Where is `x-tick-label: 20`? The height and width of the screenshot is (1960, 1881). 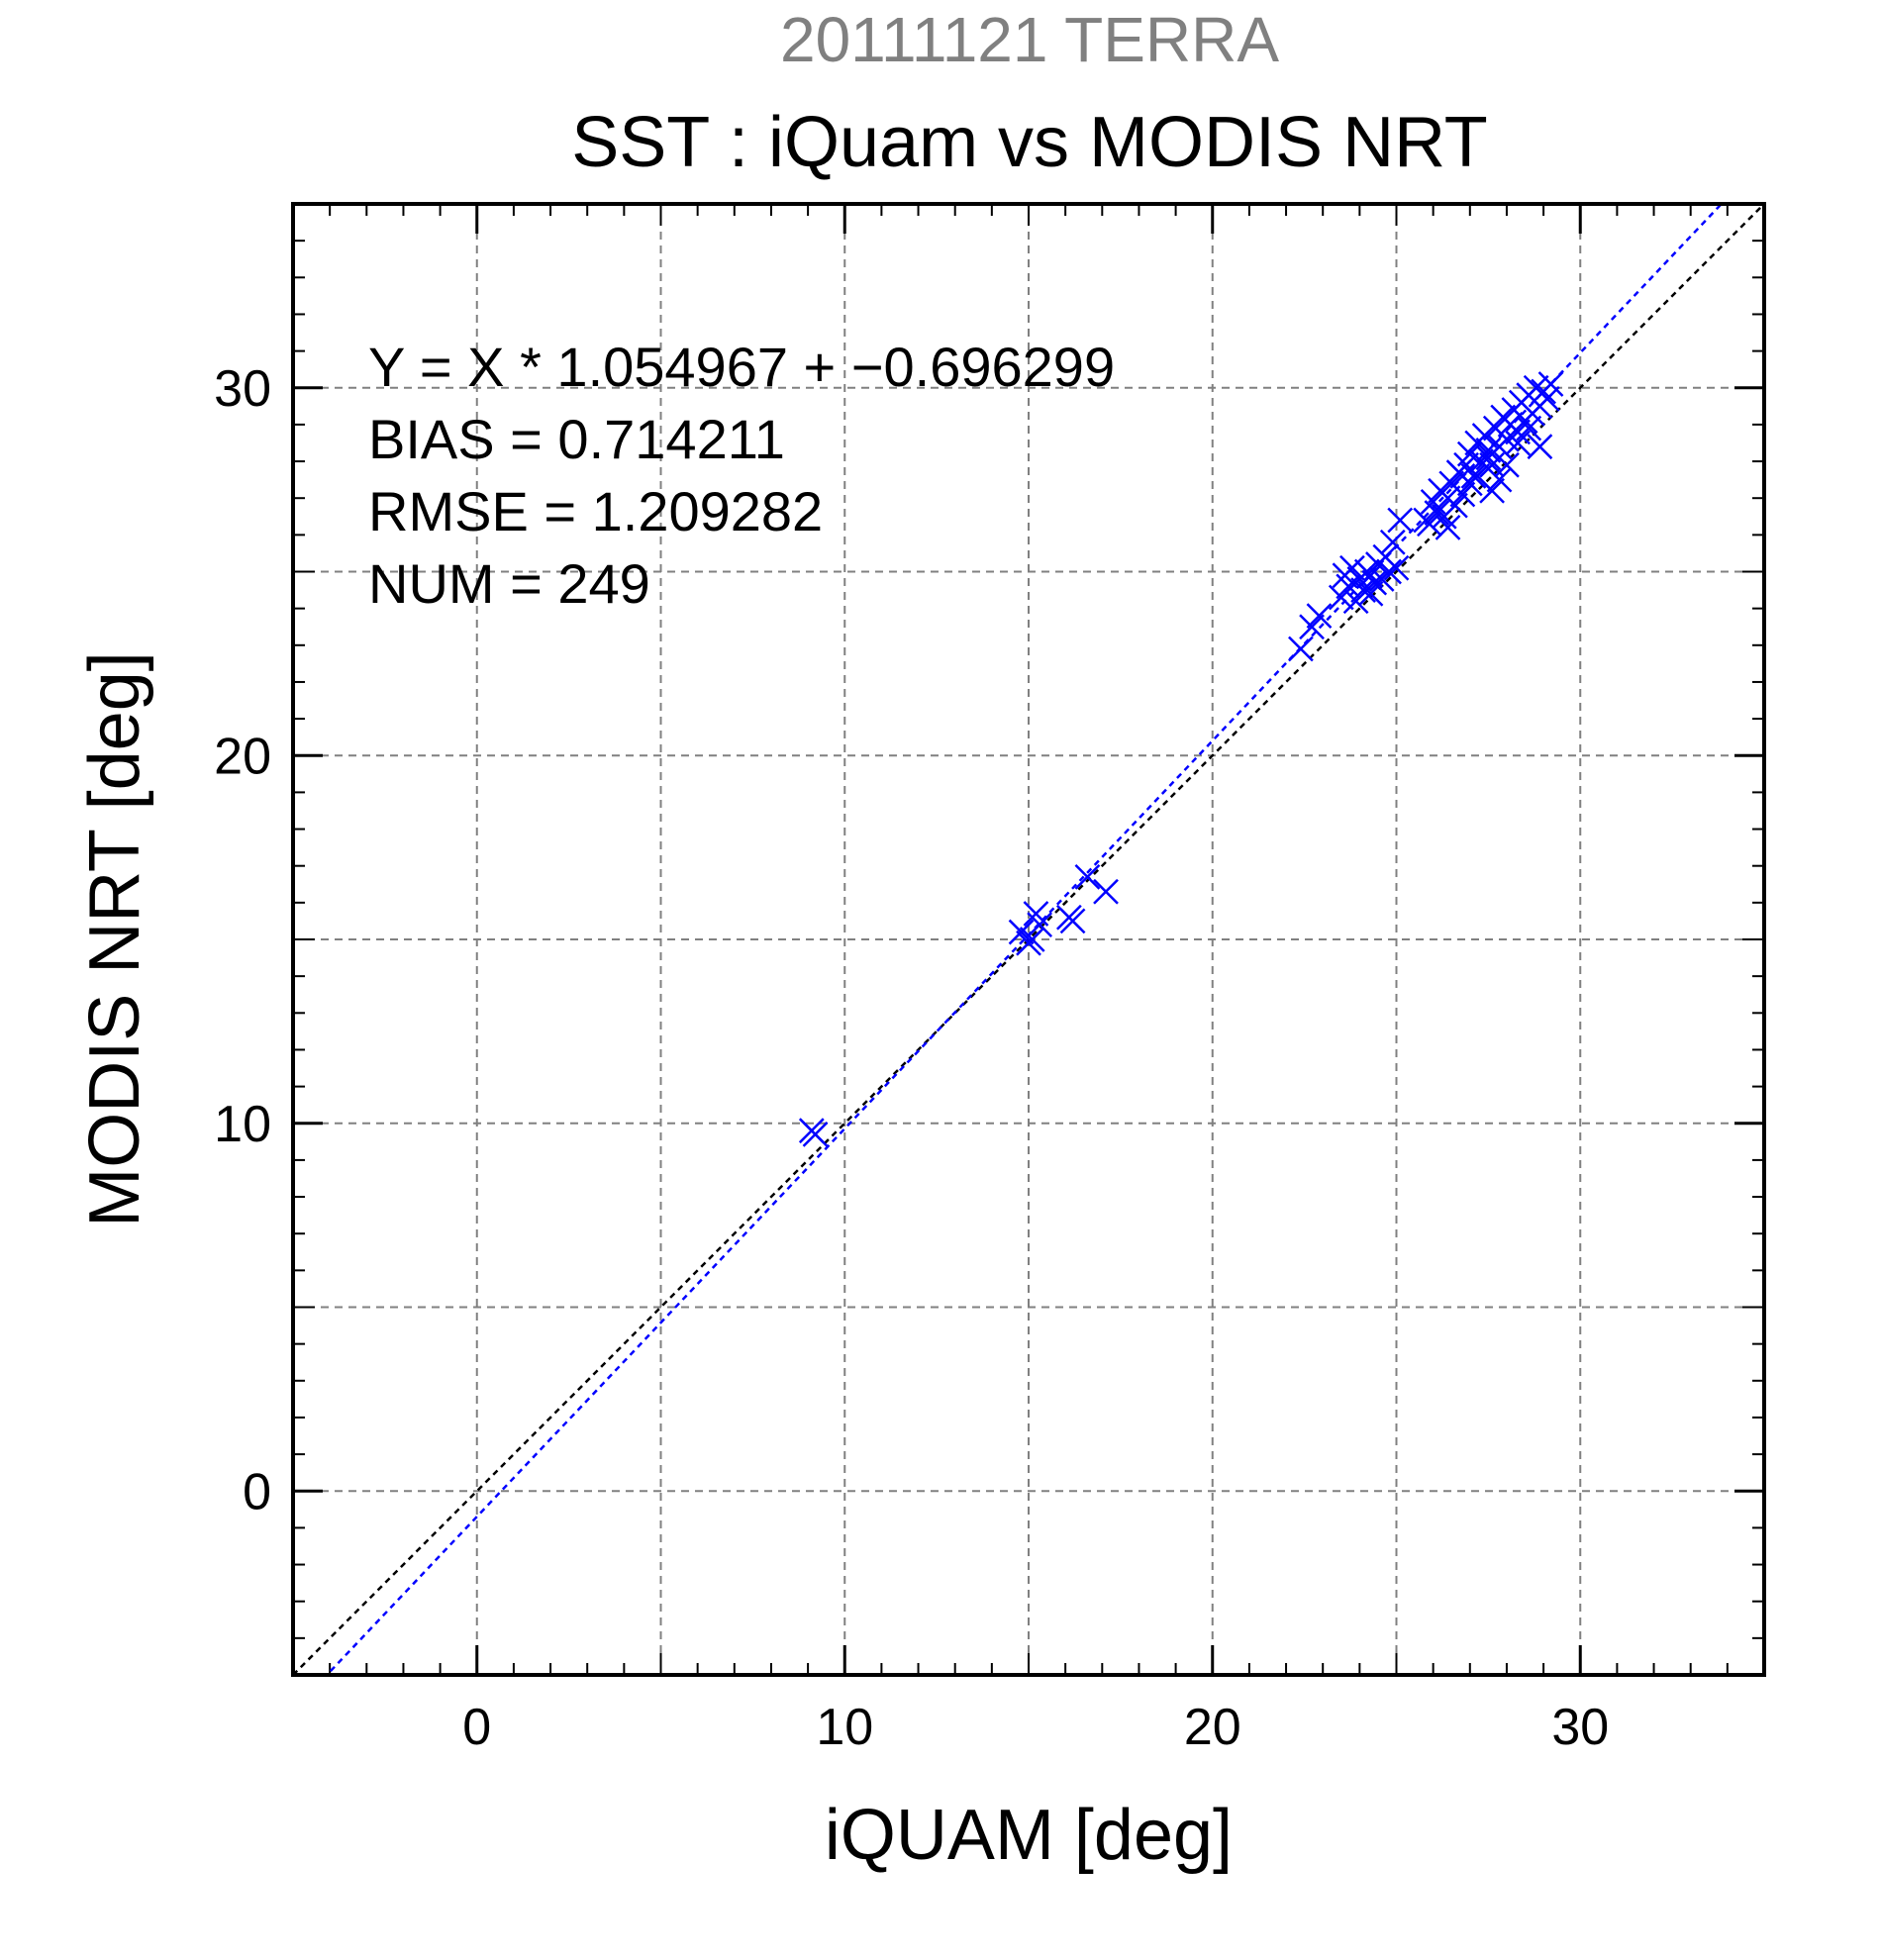
x-tick-label: 20 is located at coordinates (1212, 1727).